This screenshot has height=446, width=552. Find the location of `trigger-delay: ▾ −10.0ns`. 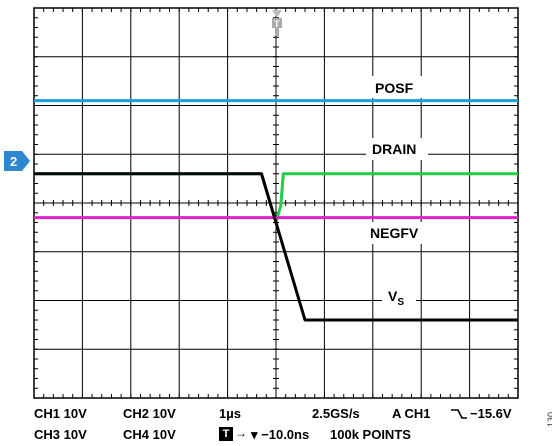

trigger-delay: ▾ −10.0ns is located at coordinates (280, 434).